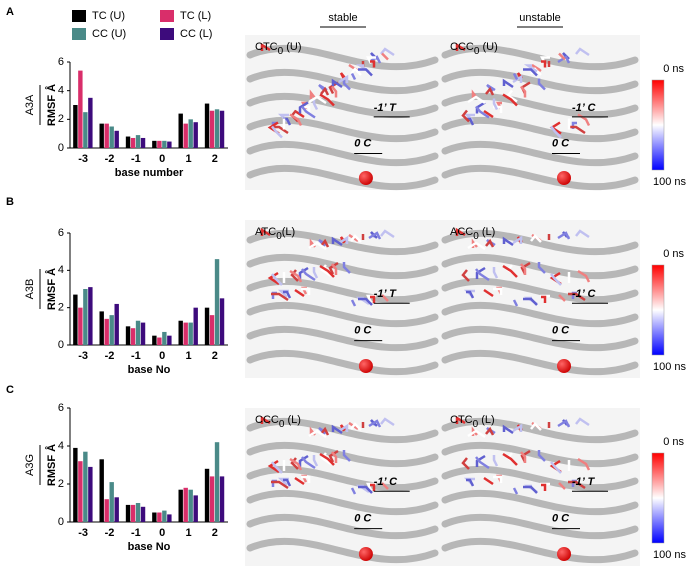 The image size is (690, 570). Describe the element at coordinates (488, 47) in the screenshot. I see `label-rest: (U)` at that location.